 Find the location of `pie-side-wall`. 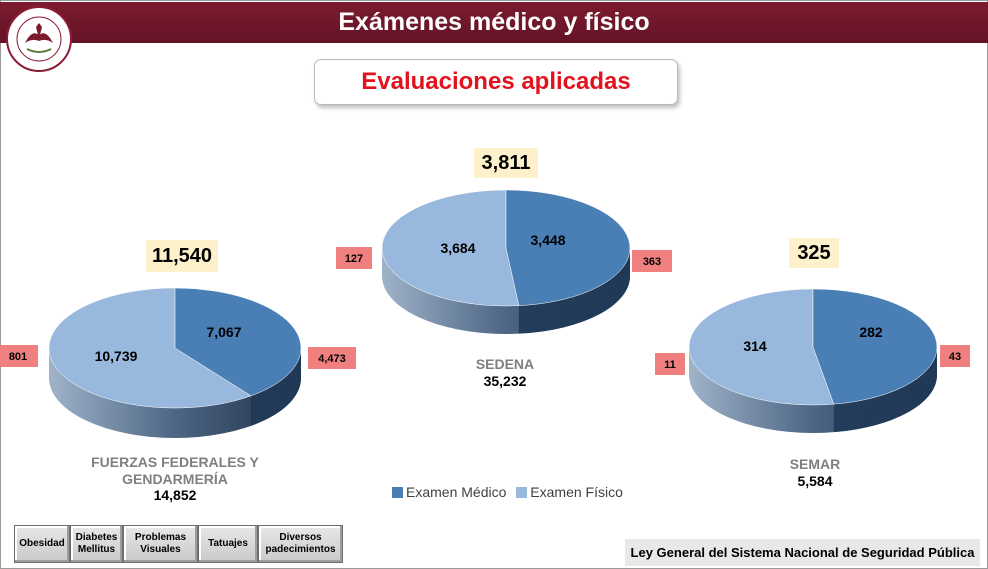

pie-side-wall is located at coordinates (175, 393).